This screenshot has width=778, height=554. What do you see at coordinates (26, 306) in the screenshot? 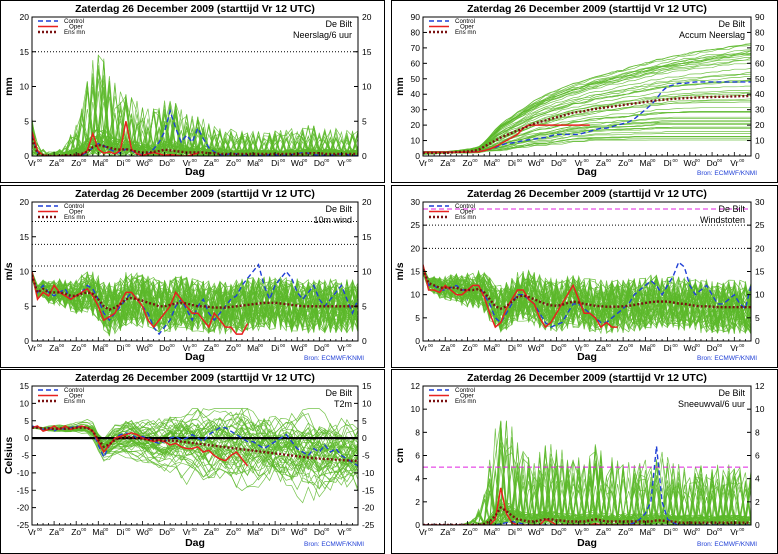
I see `y-tick-label: 5` at bounding box center [26, 306].